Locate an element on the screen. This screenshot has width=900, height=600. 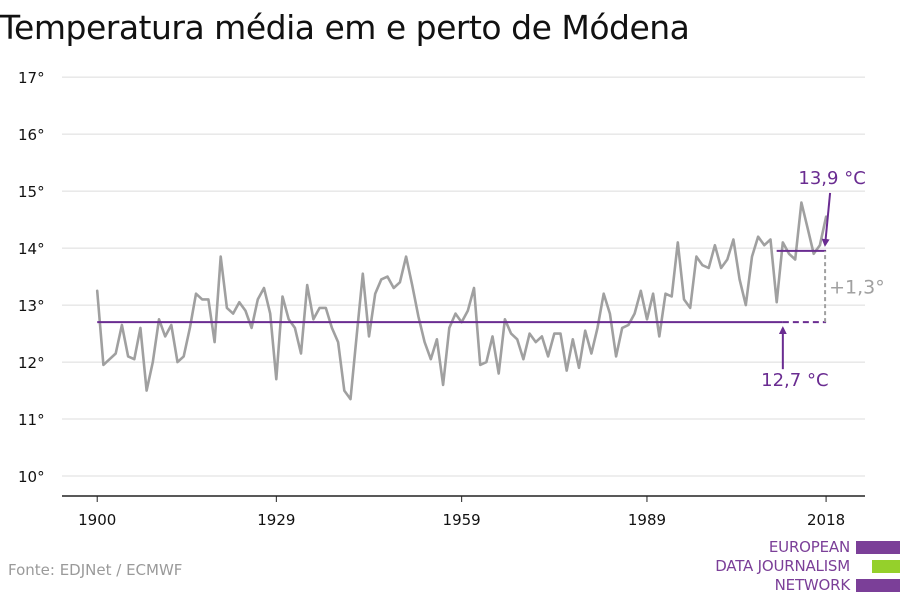
y-axis-tick-labels: 10° 11° 12° 13° 14° 15° 16° 17° is located at coordinates (31, 277).